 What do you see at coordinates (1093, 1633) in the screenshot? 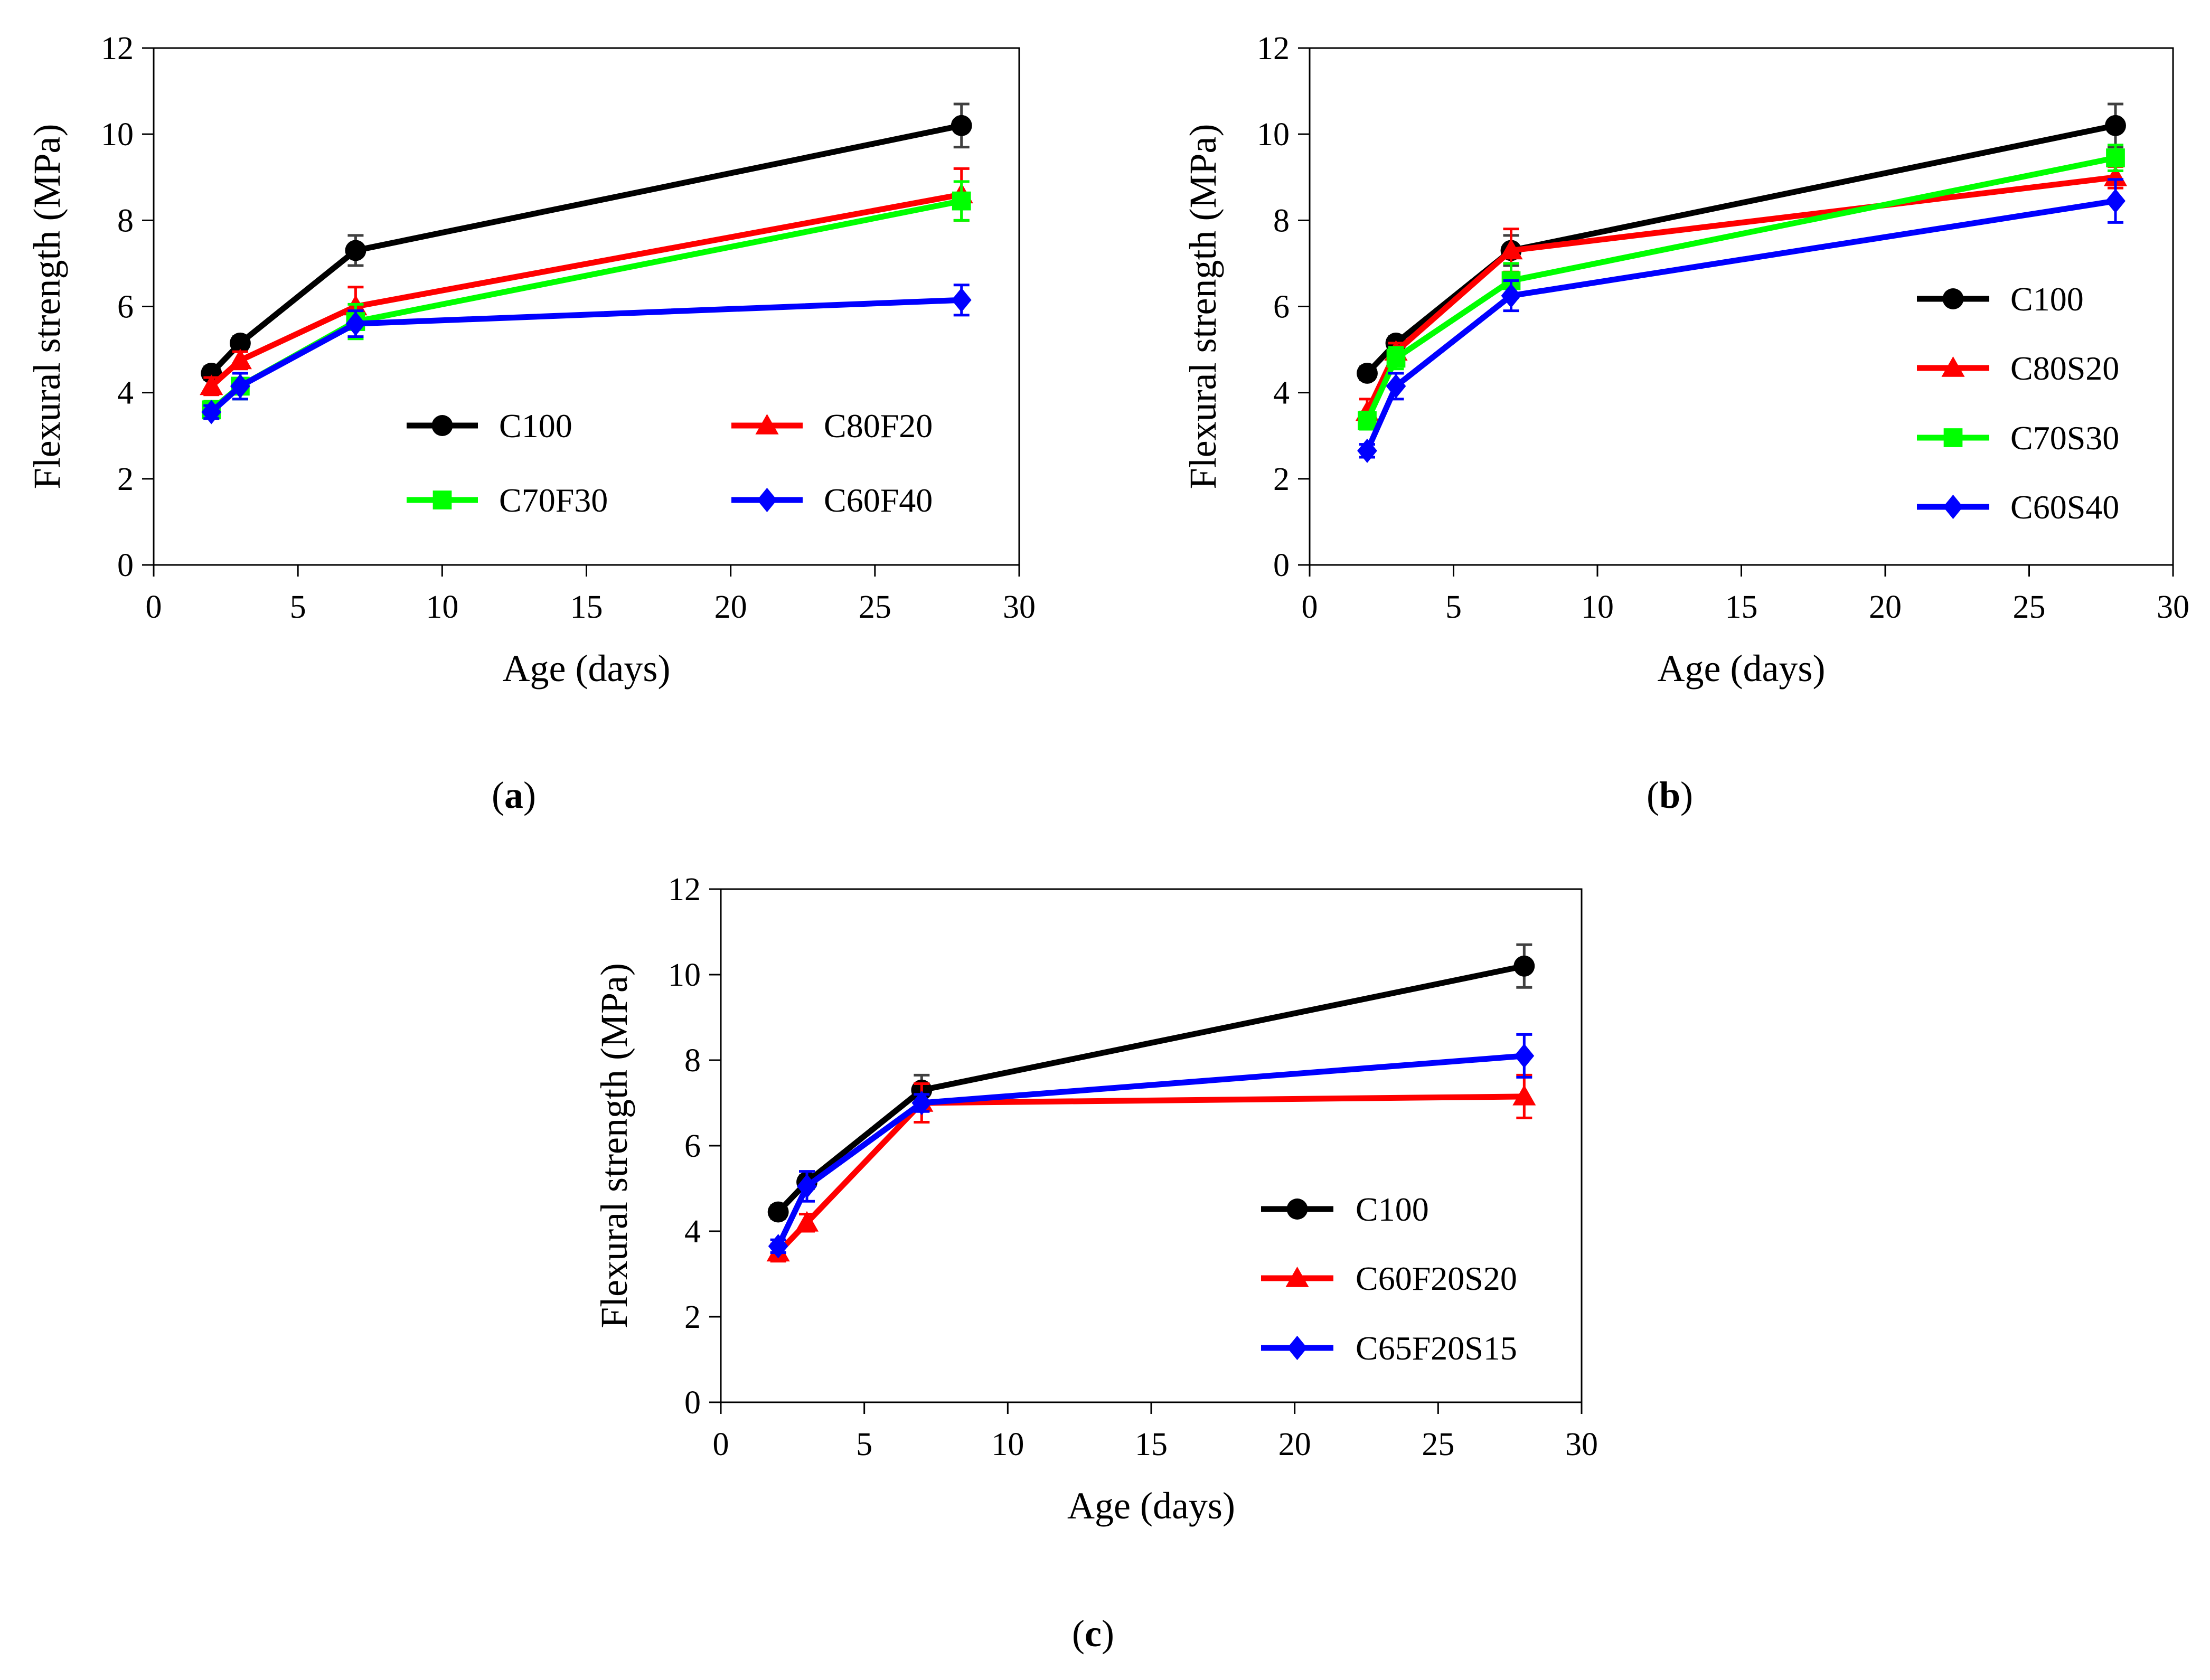
I see `panel-label: (c)` at bounding box center [1093, 1633].